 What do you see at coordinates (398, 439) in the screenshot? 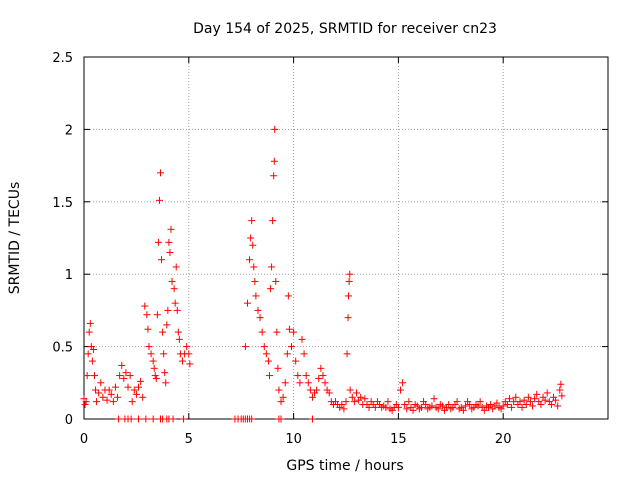
I see `x-tick-label: 15` at bounding box center [398, 439].